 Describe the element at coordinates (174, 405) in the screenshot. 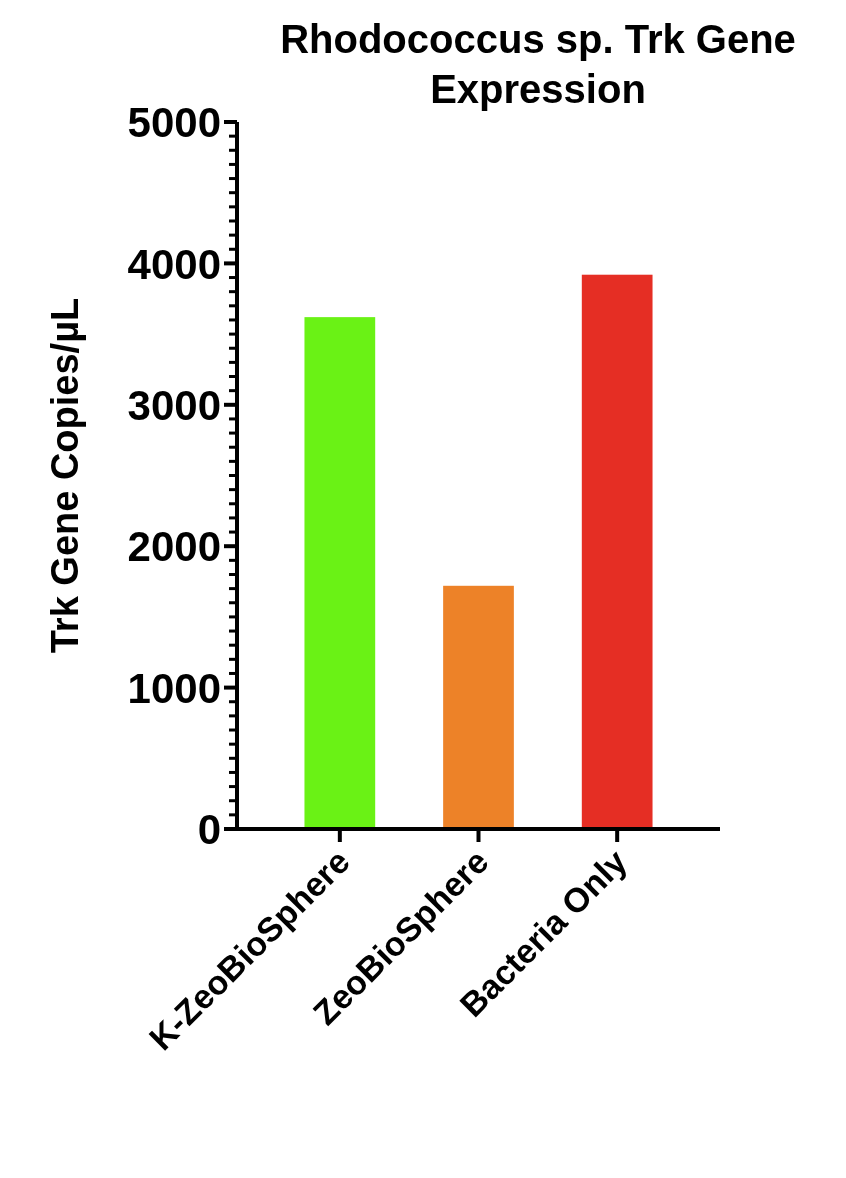

I see `y-tick-label: 3000` at that location.